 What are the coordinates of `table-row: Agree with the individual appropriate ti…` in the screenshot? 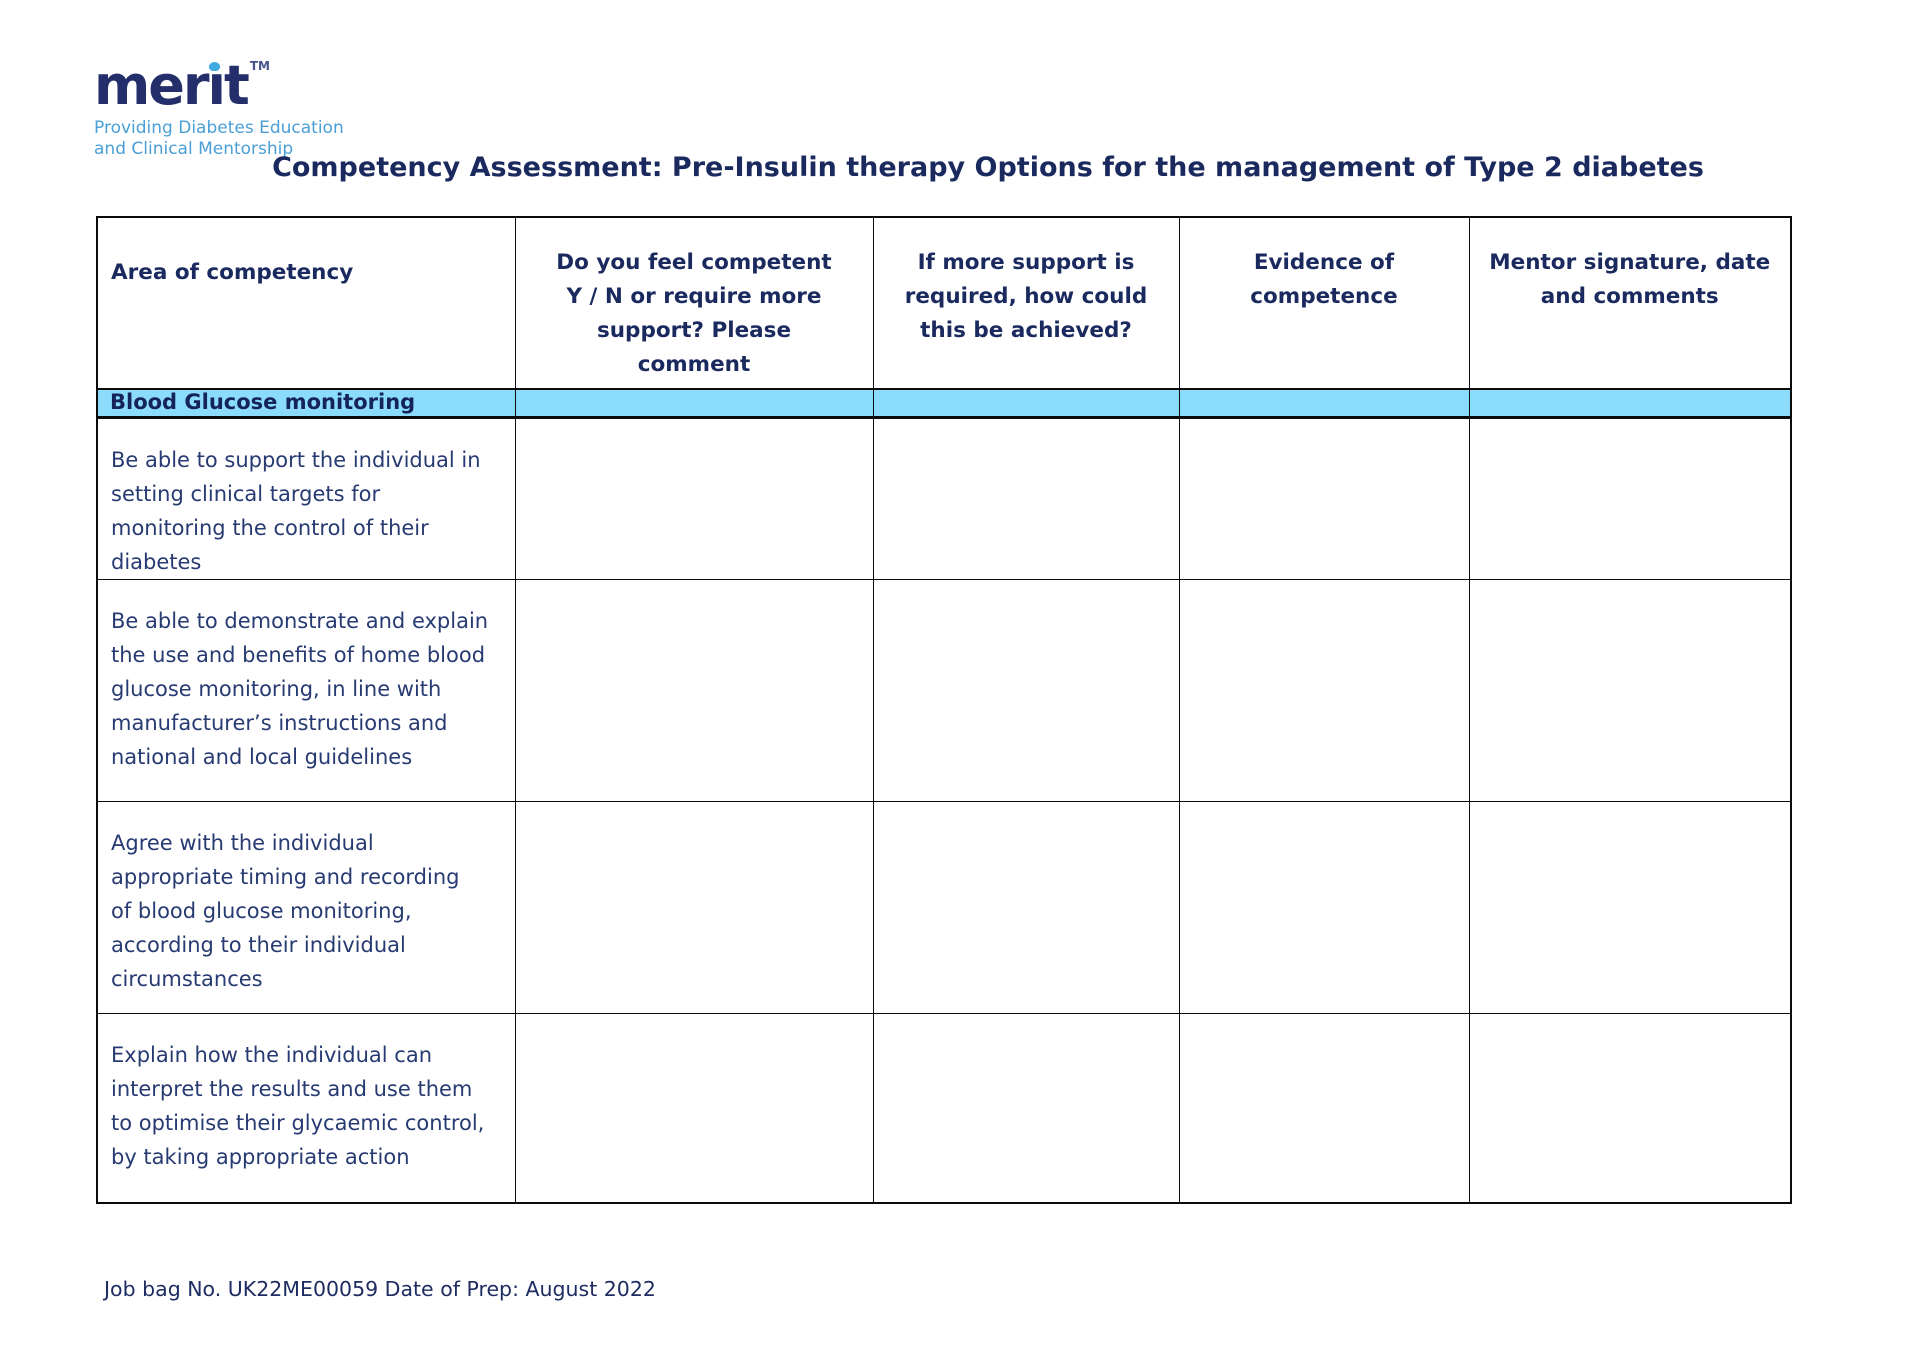 It's located at (944, 907).